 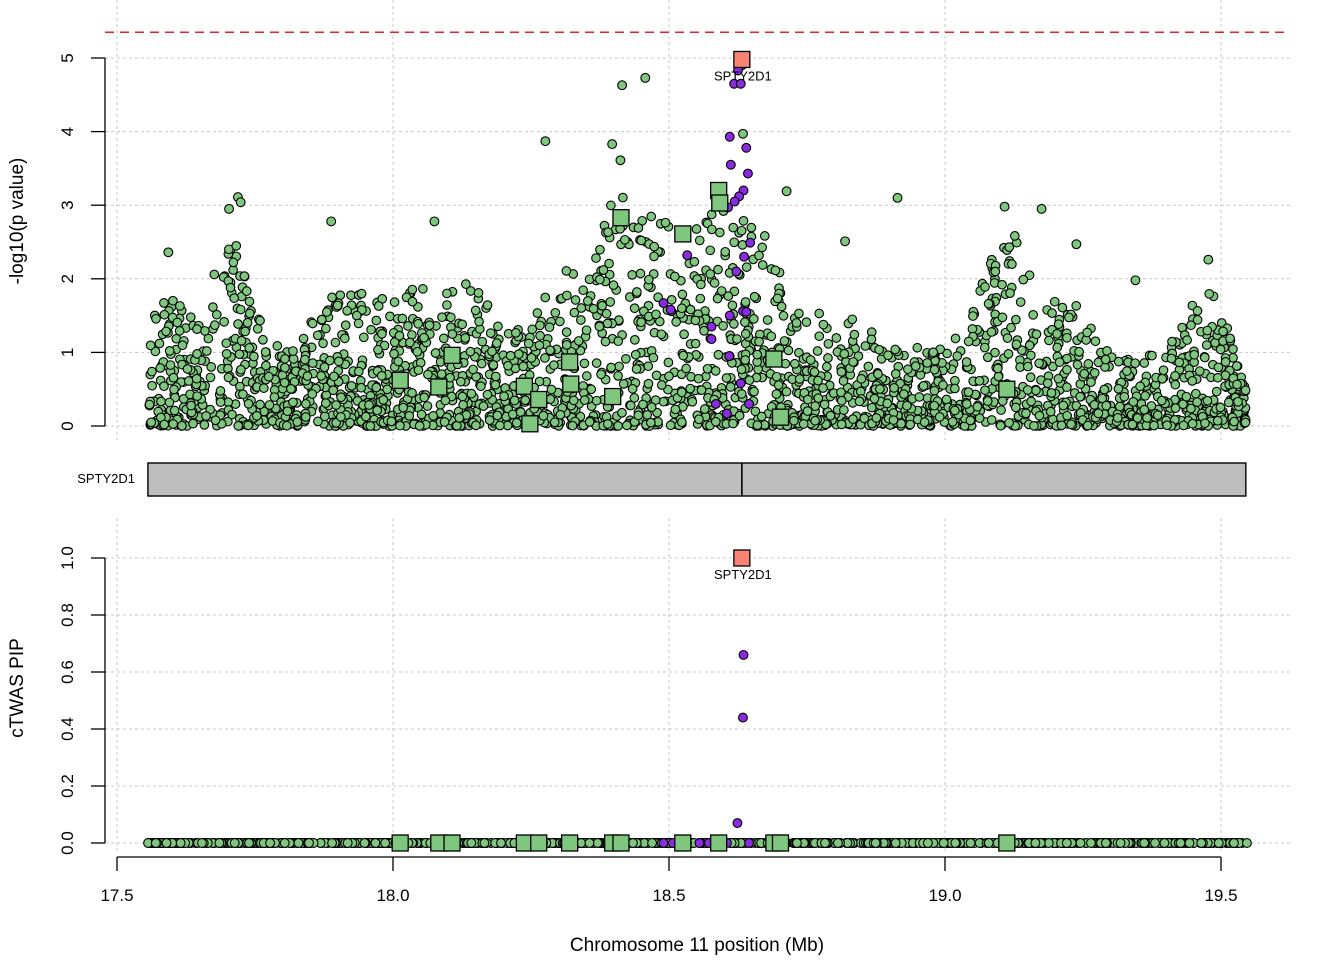 I want to click on association-y-tick-label: 1, so click(x=67, y=352).